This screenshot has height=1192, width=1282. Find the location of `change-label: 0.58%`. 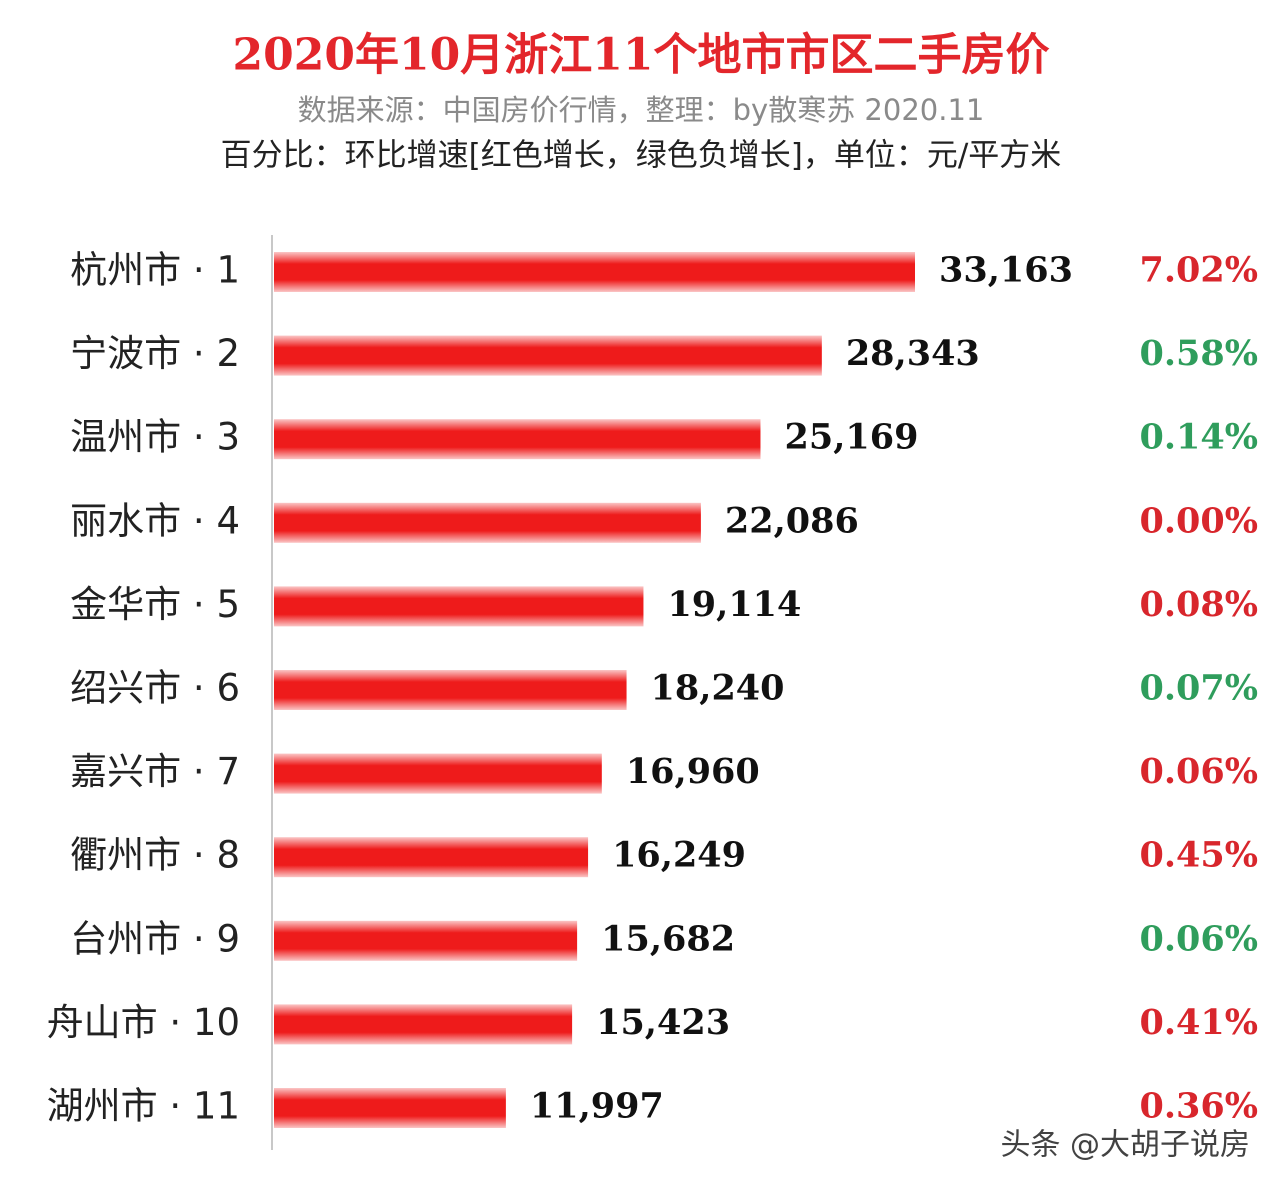

change-label: 0.58% is located at coordinates (1198, 353).